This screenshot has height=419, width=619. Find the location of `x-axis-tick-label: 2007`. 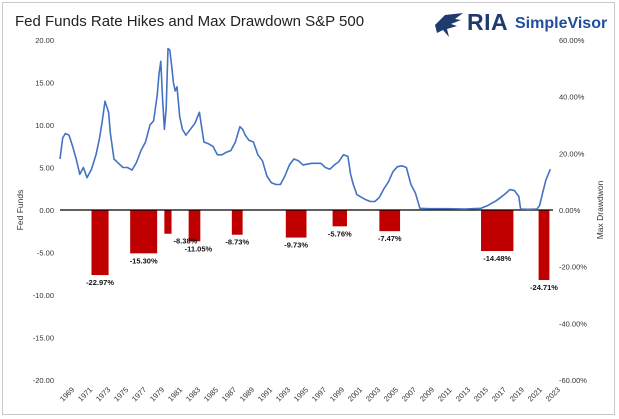

x-axis-tick-label: 2007 is located at coordinates (409, 394).